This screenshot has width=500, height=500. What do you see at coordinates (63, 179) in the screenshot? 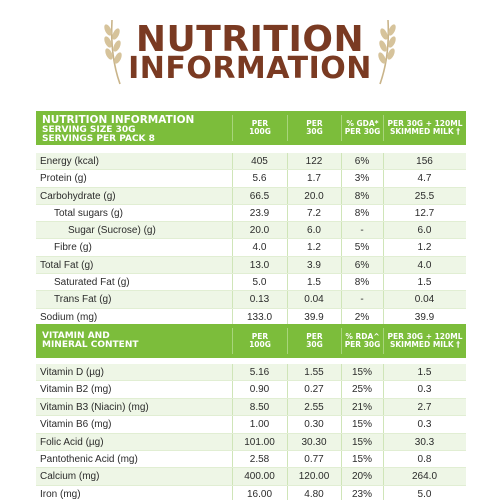
I see `row-label: Protein (g)` at bounding box center [63, 179].